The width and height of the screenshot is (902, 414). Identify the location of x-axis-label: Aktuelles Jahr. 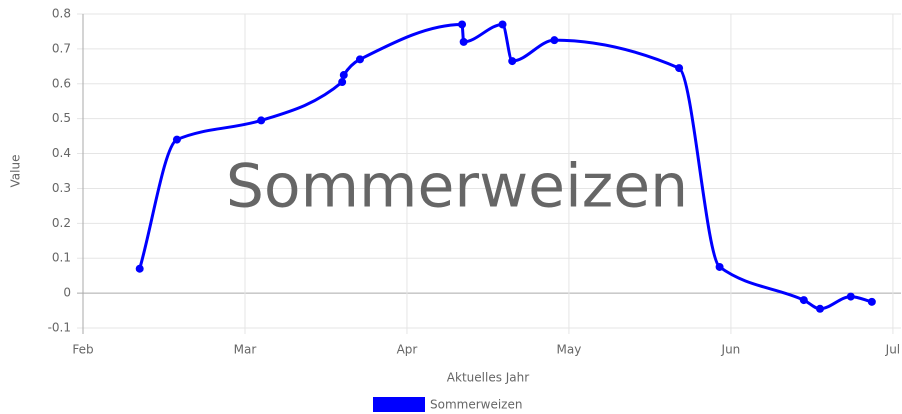
(488, 378).